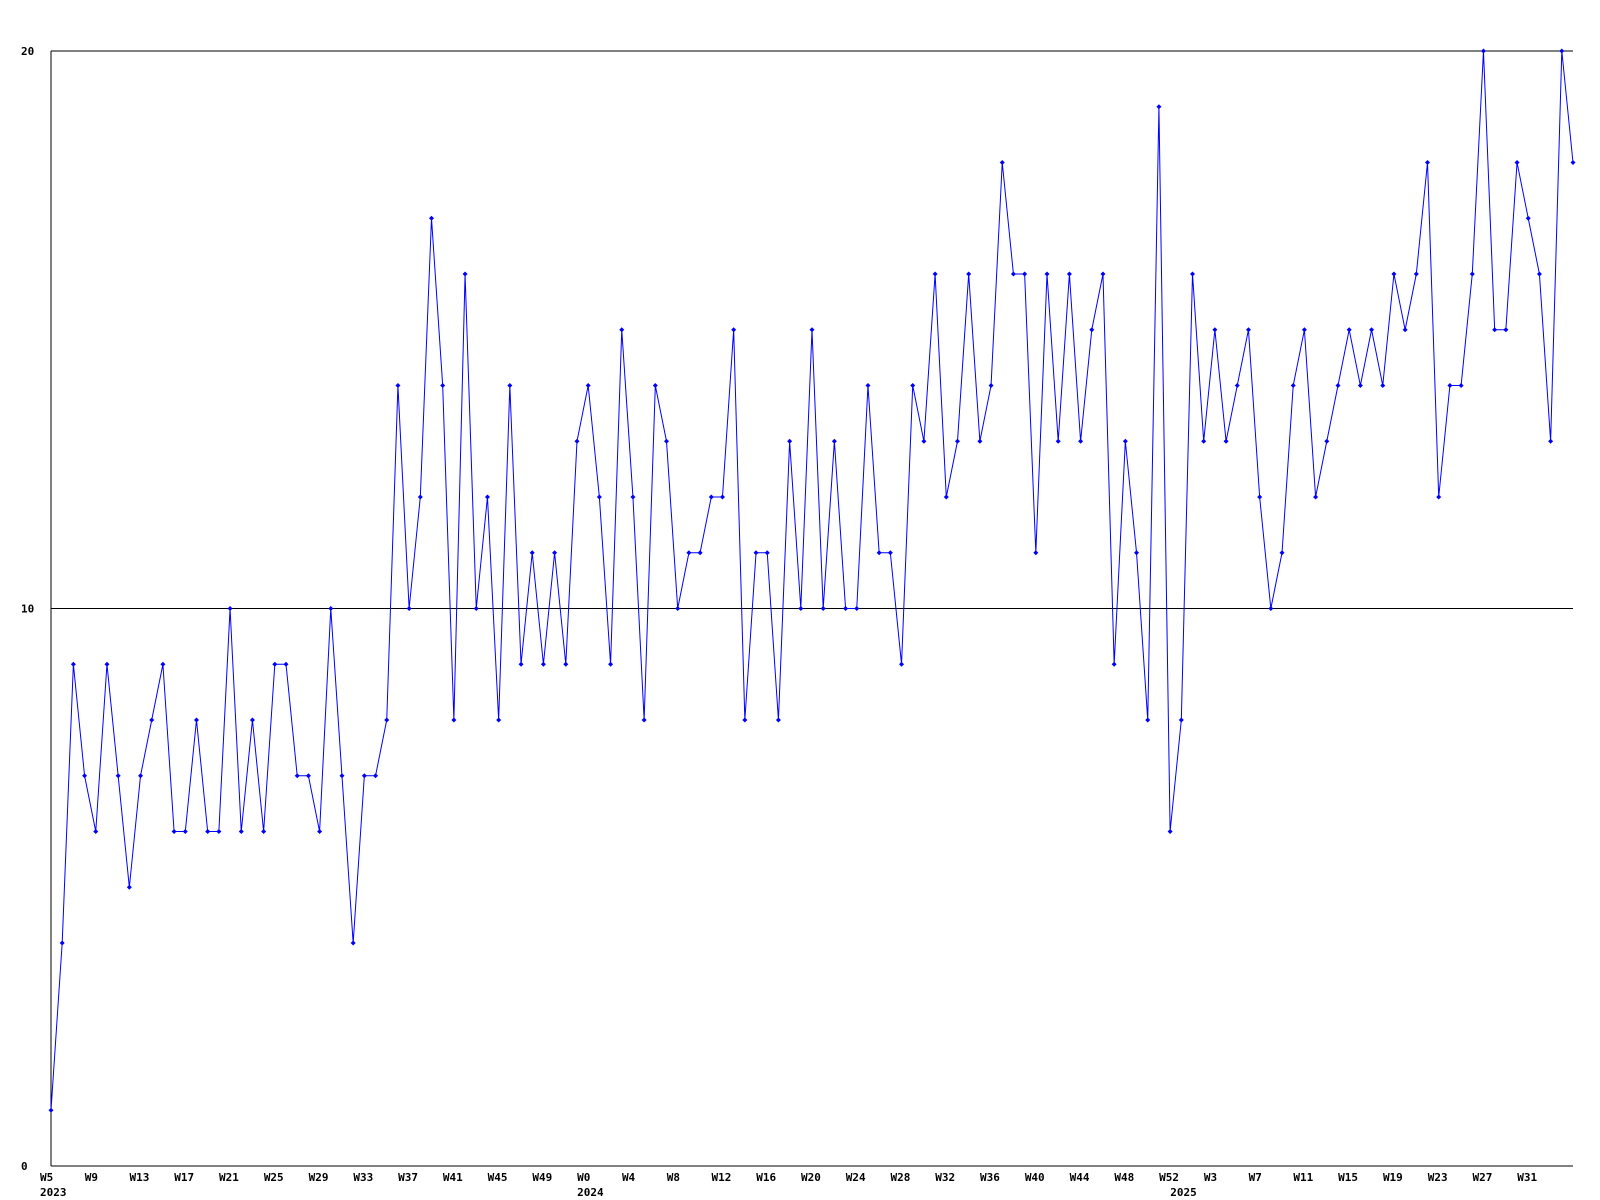 The width and height of the screenshot is (1600, 1200). Describe the element at coordinates (363, 1177) in the screenshot. I see `x-tick-label: W33` at that location.